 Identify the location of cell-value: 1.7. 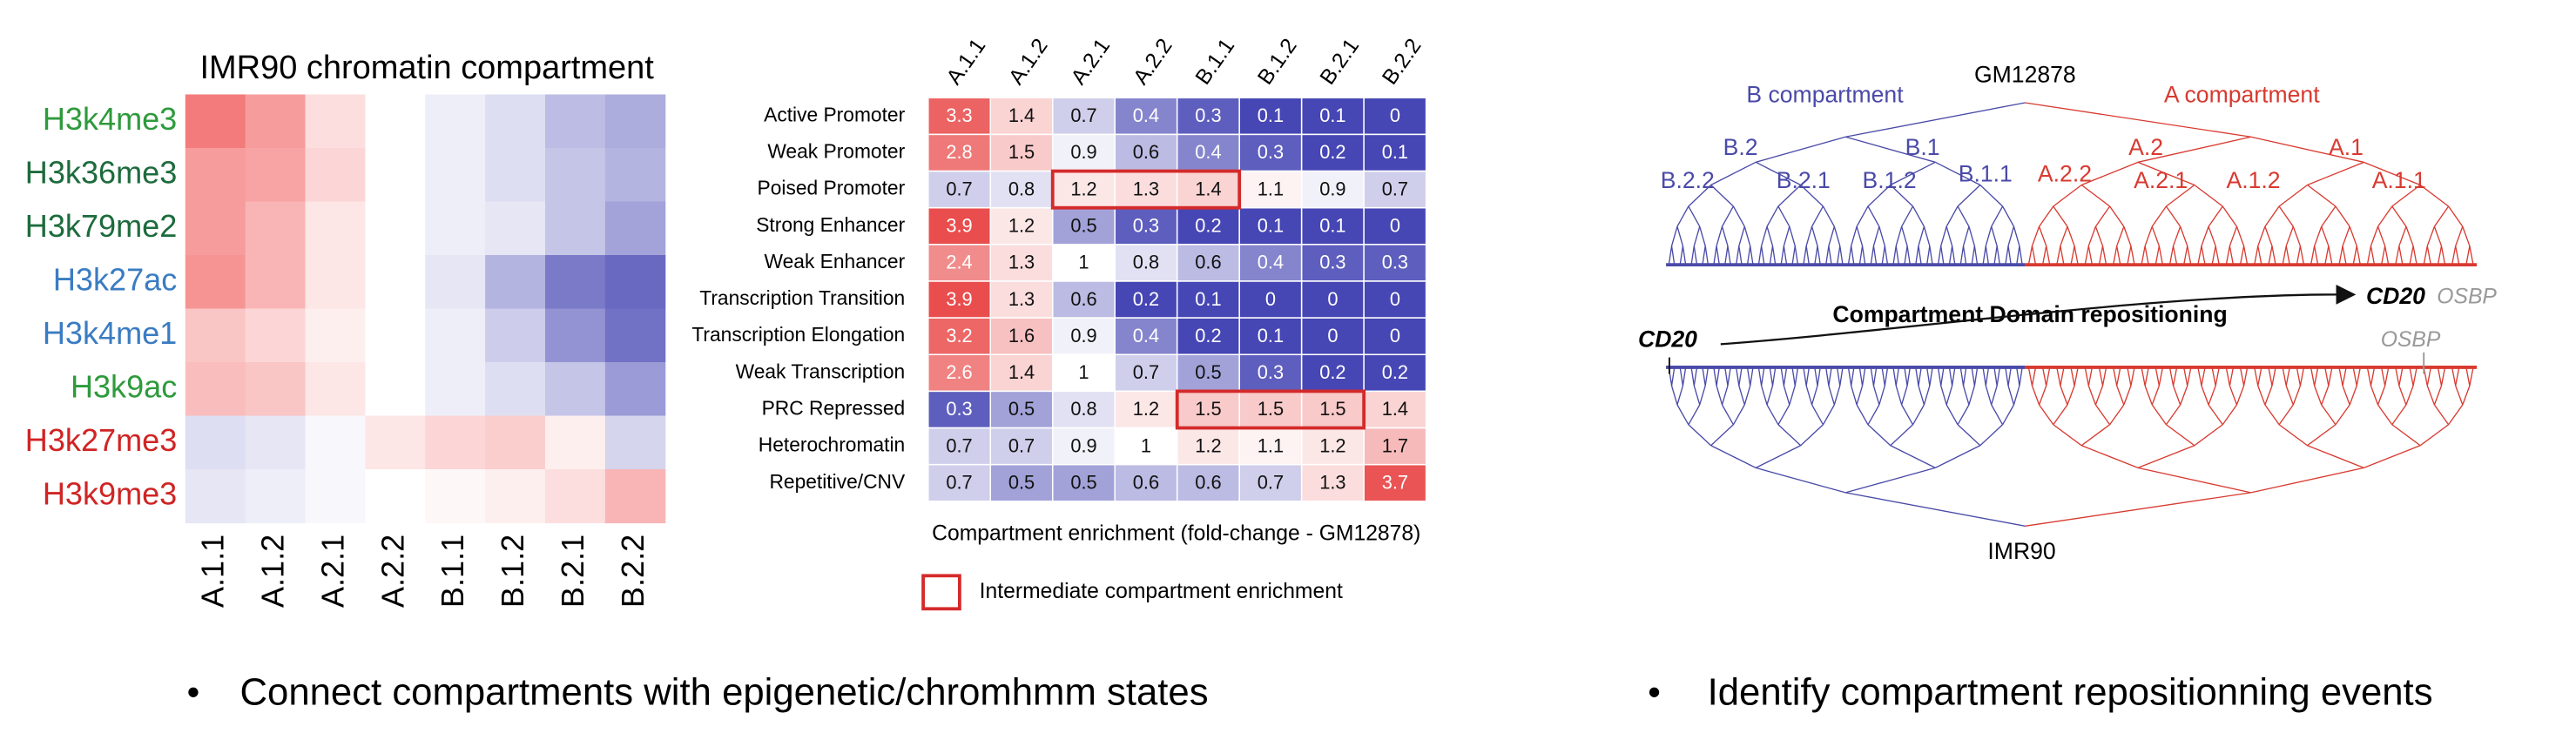
(1395, 445).